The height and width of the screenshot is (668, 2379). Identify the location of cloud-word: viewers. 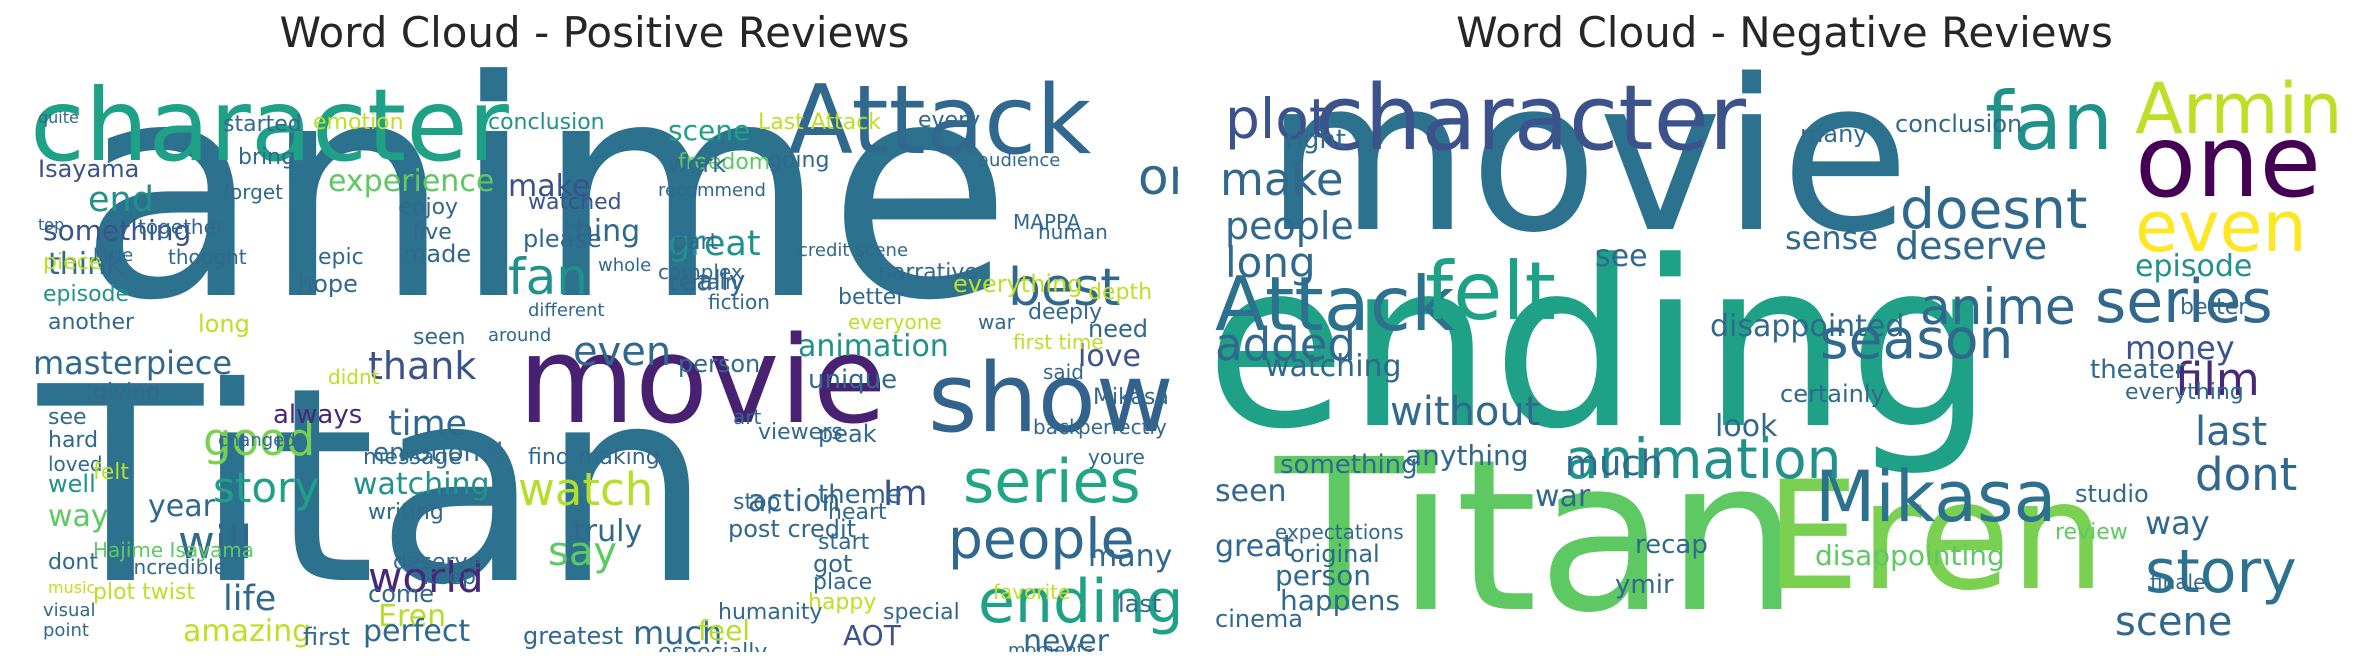
(800, 432).